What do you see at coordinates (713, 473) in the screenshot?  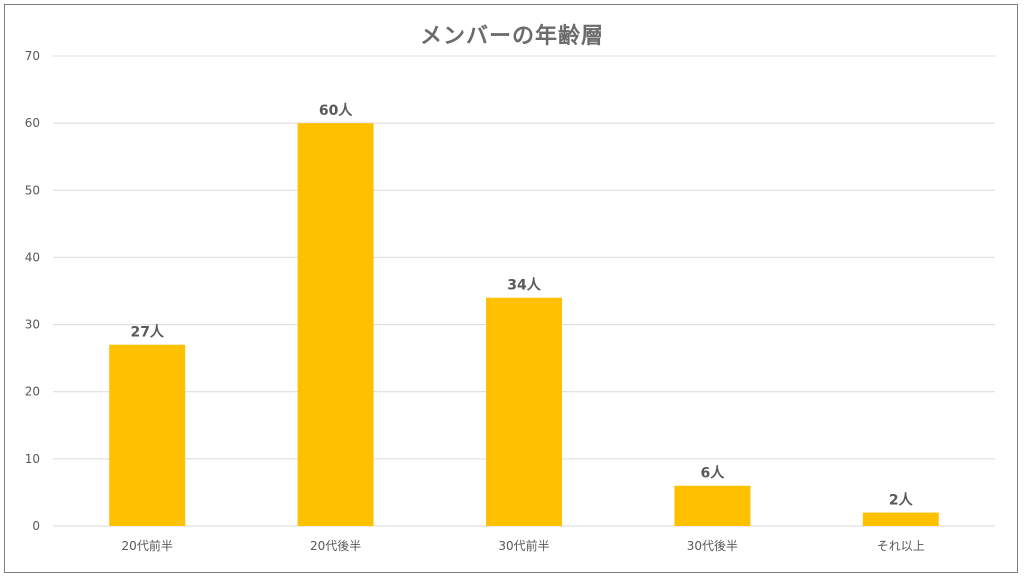 I see `data-label: 6人` at bounding box center [713, 473].